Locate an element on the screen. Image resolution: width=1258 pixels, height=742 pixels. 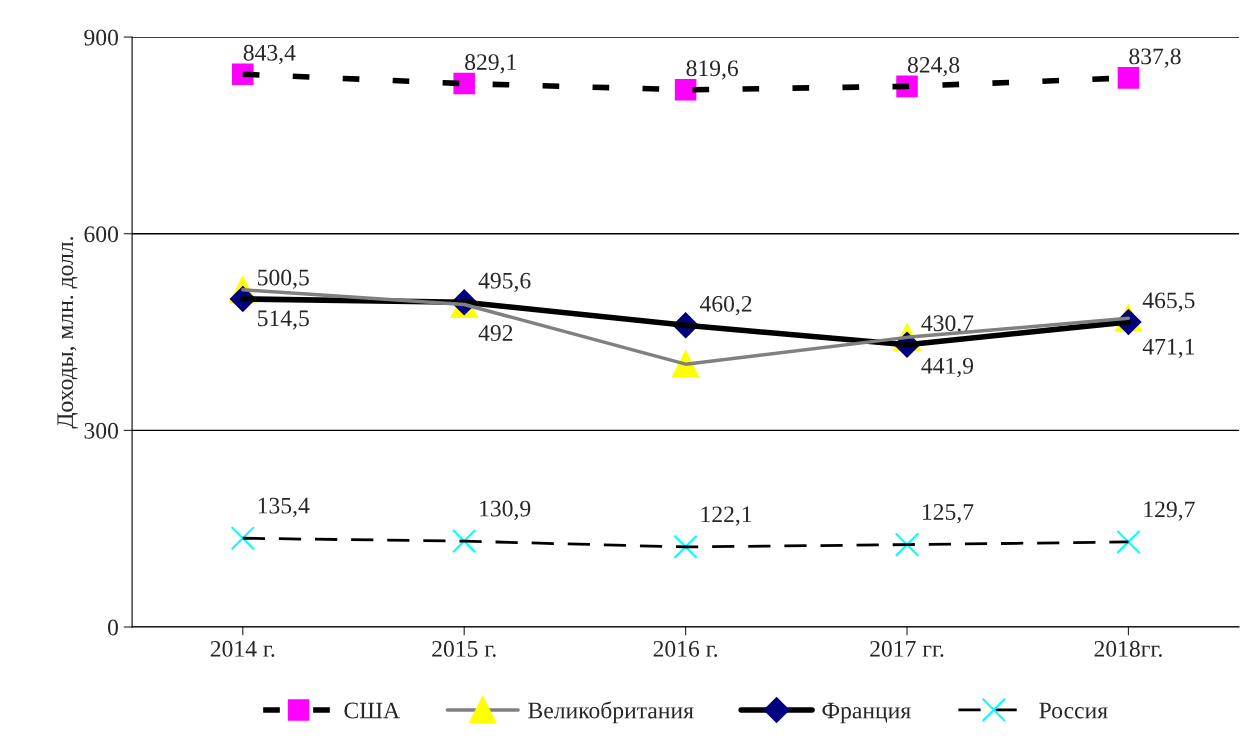
y-axis-title: Доходы, млн. долл. is located at coordinates (67, 333).